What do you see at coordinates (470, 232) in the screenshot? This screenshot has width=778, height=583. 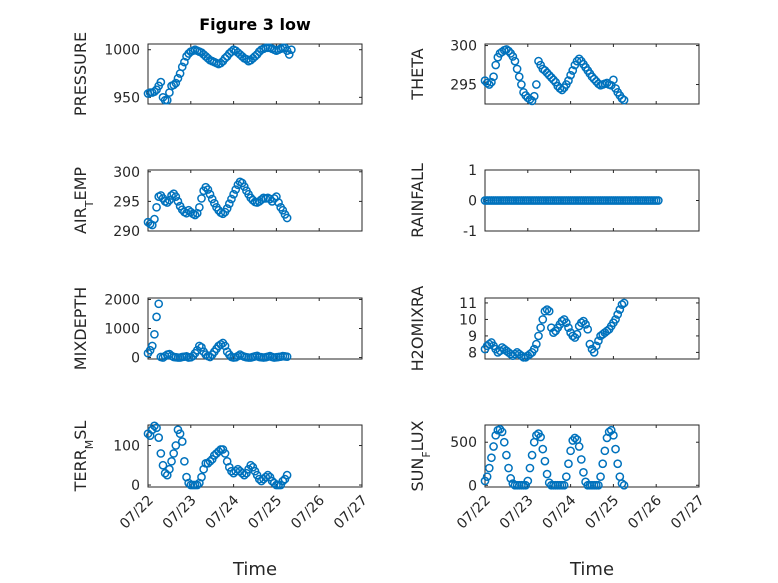 I see `y-tick-label: -1` at bounding box center [470, 232].